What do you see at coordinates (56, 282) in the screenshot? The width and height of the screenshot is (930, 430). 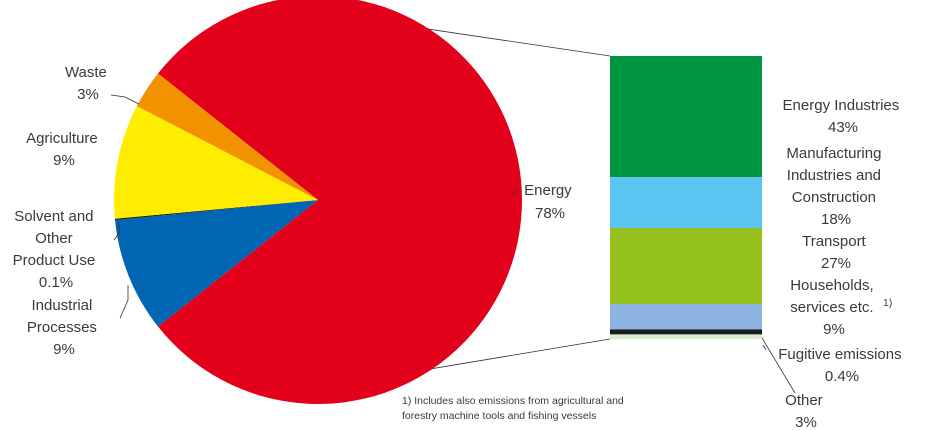 I see `label-solvent-value: 0.1%` at bounding box center [56, 282].